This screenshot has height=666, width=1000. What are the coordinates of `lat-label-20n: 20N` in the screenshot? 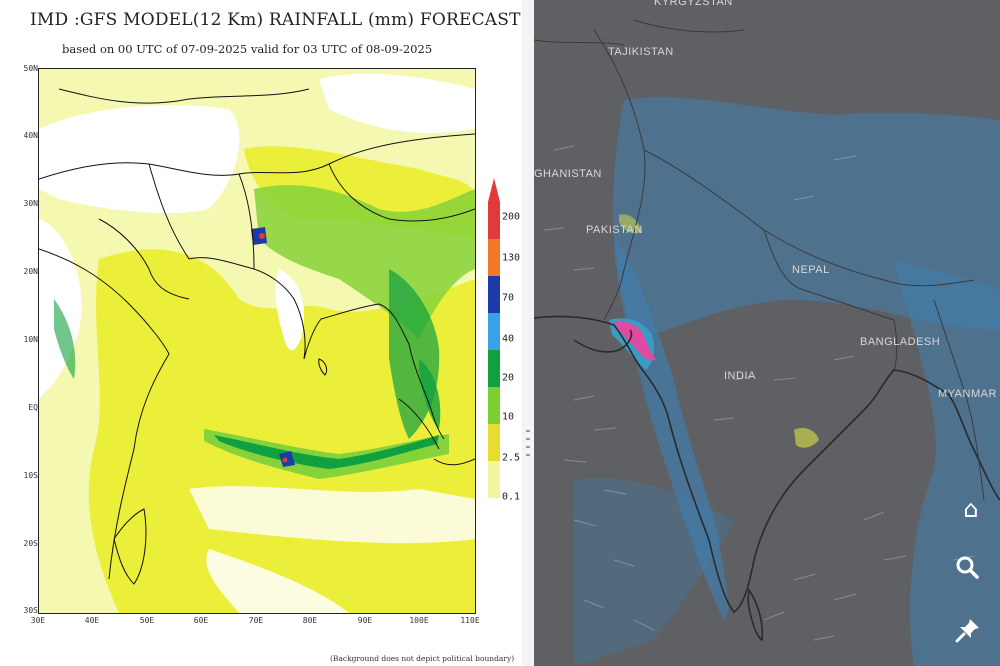 It's located at (30, 271).